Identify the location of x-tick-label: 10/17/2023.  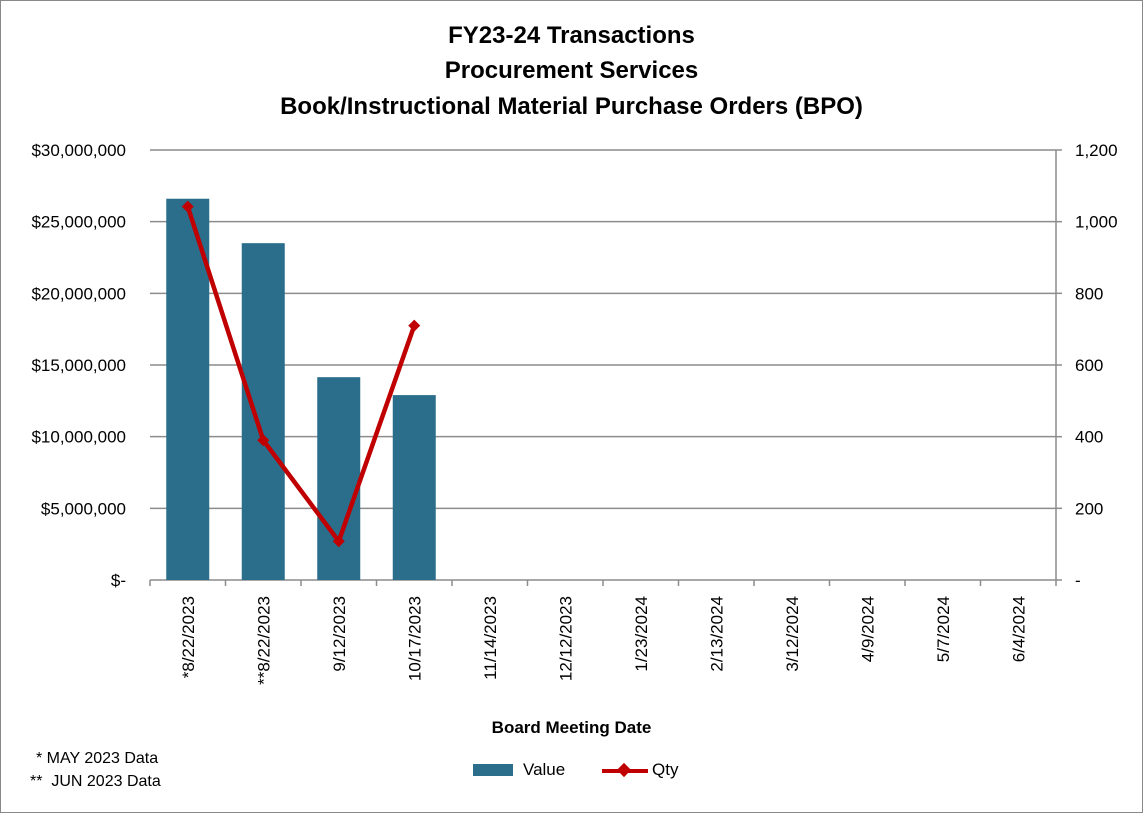
(414, 638).